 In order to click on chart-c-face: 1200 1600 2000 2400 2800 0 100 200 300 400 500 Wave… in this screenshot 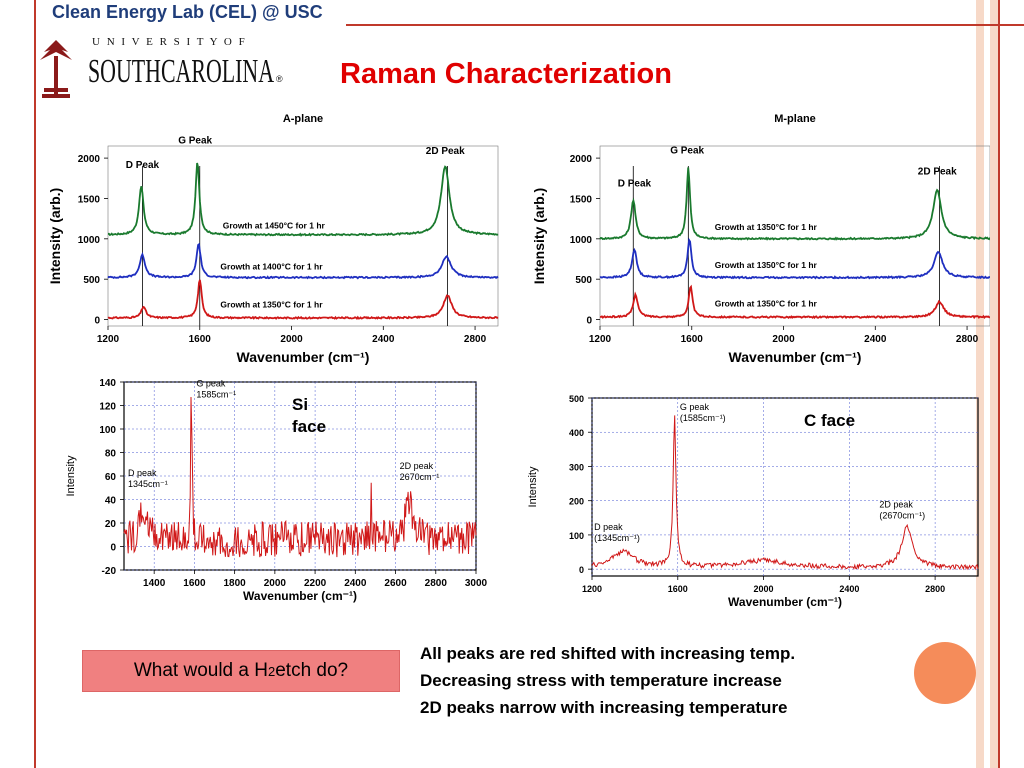, I will do `click(751, 499)`.